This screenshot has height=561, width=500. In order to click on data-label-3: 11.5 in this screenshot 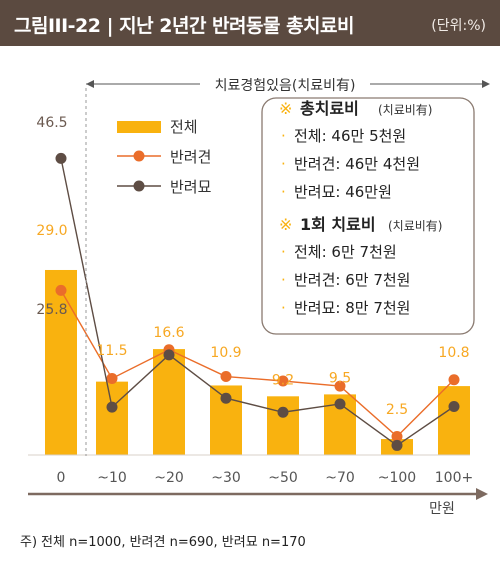, I will do `click(111, 351)`.